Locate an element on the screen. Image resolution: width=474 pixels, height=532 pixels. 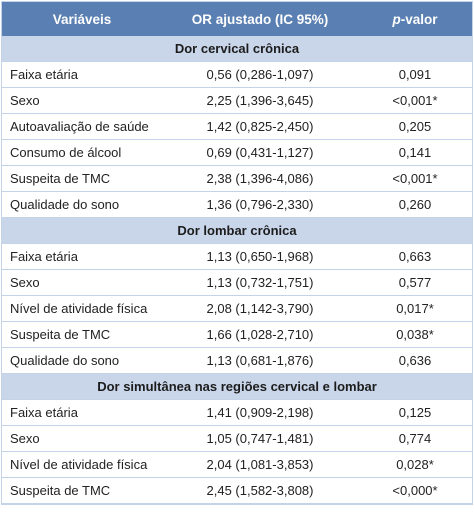
data-row: Qualidade do sono 1,13 (0,681-1,876) 0,636 is located at coordinates (237, 361).